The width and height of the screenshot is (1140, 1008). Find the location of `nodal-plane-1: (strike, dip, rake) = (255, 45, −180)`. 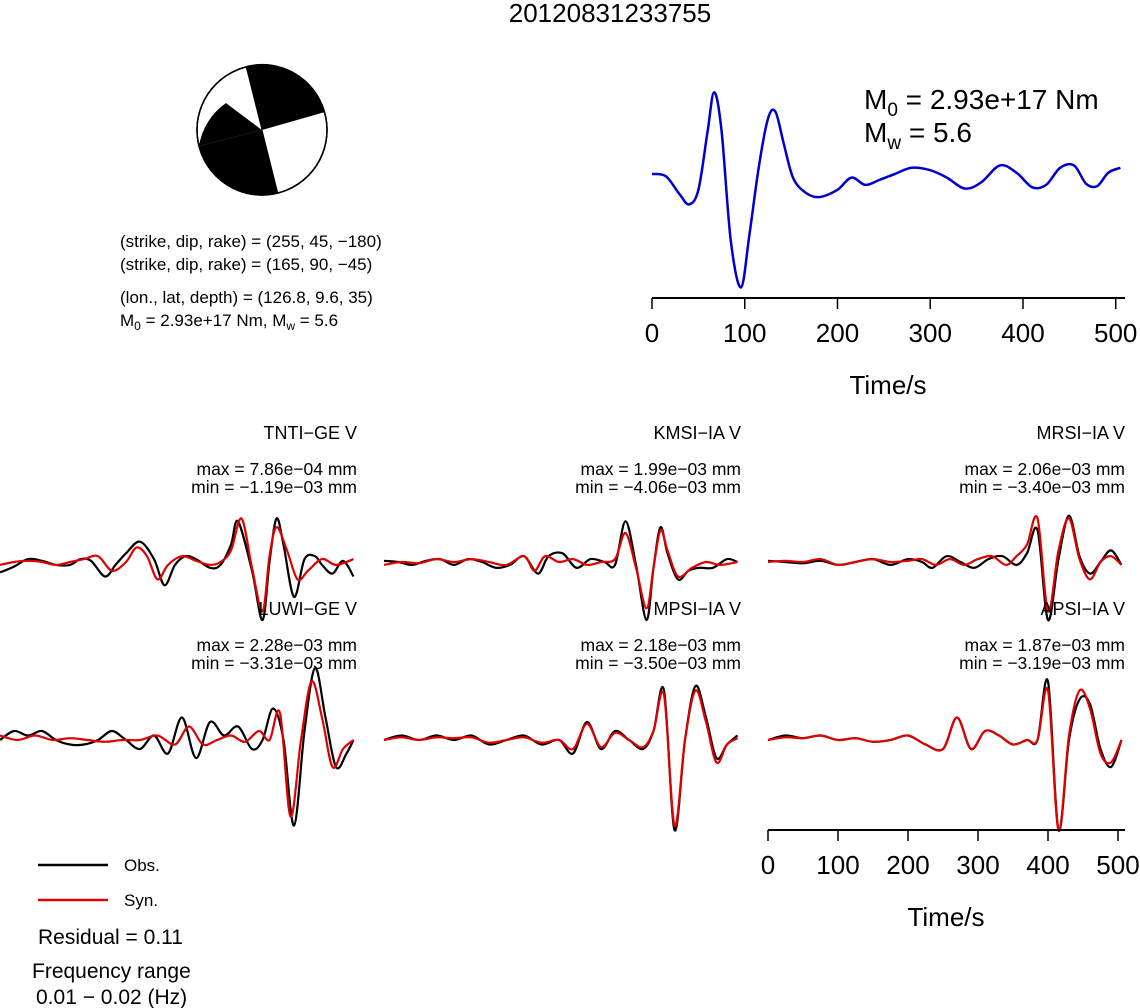

nodal-plane-1: (strike, dip, rake) = (255, 45, −180) is located at coordinates (251, 241).